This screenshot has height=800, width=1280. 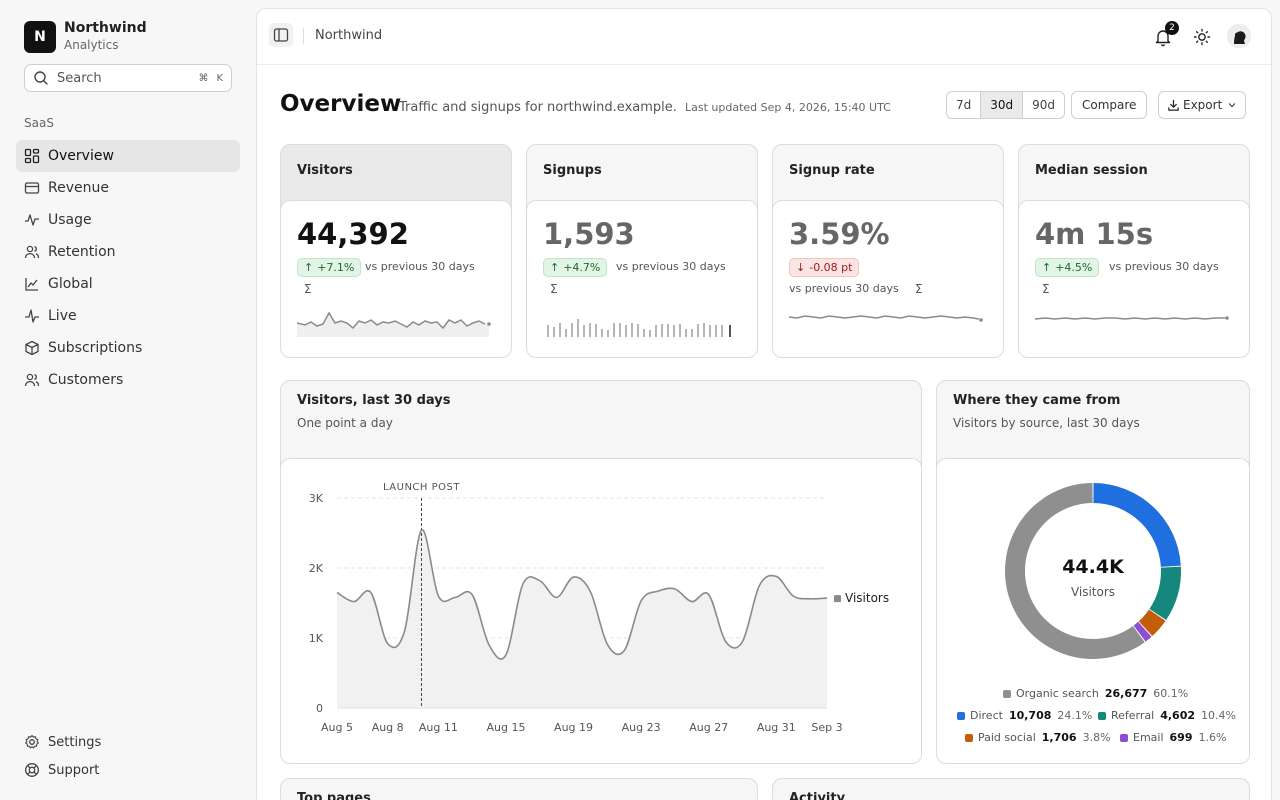 What do you see at coordinates (128, 78) in the screenshot?
I see `search-input: Search ⌘ K` at bounding box center [128, 78].